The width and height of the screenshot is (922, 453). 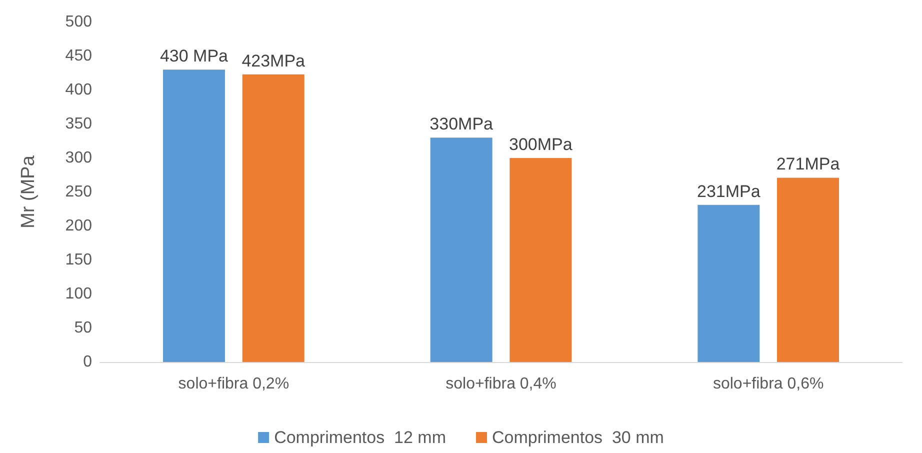 What do you see at coordinates (501, 384) in the screenshot?
I see `x-tick-label: solo+fibra 0,4%` at bounding box center [501, 384].